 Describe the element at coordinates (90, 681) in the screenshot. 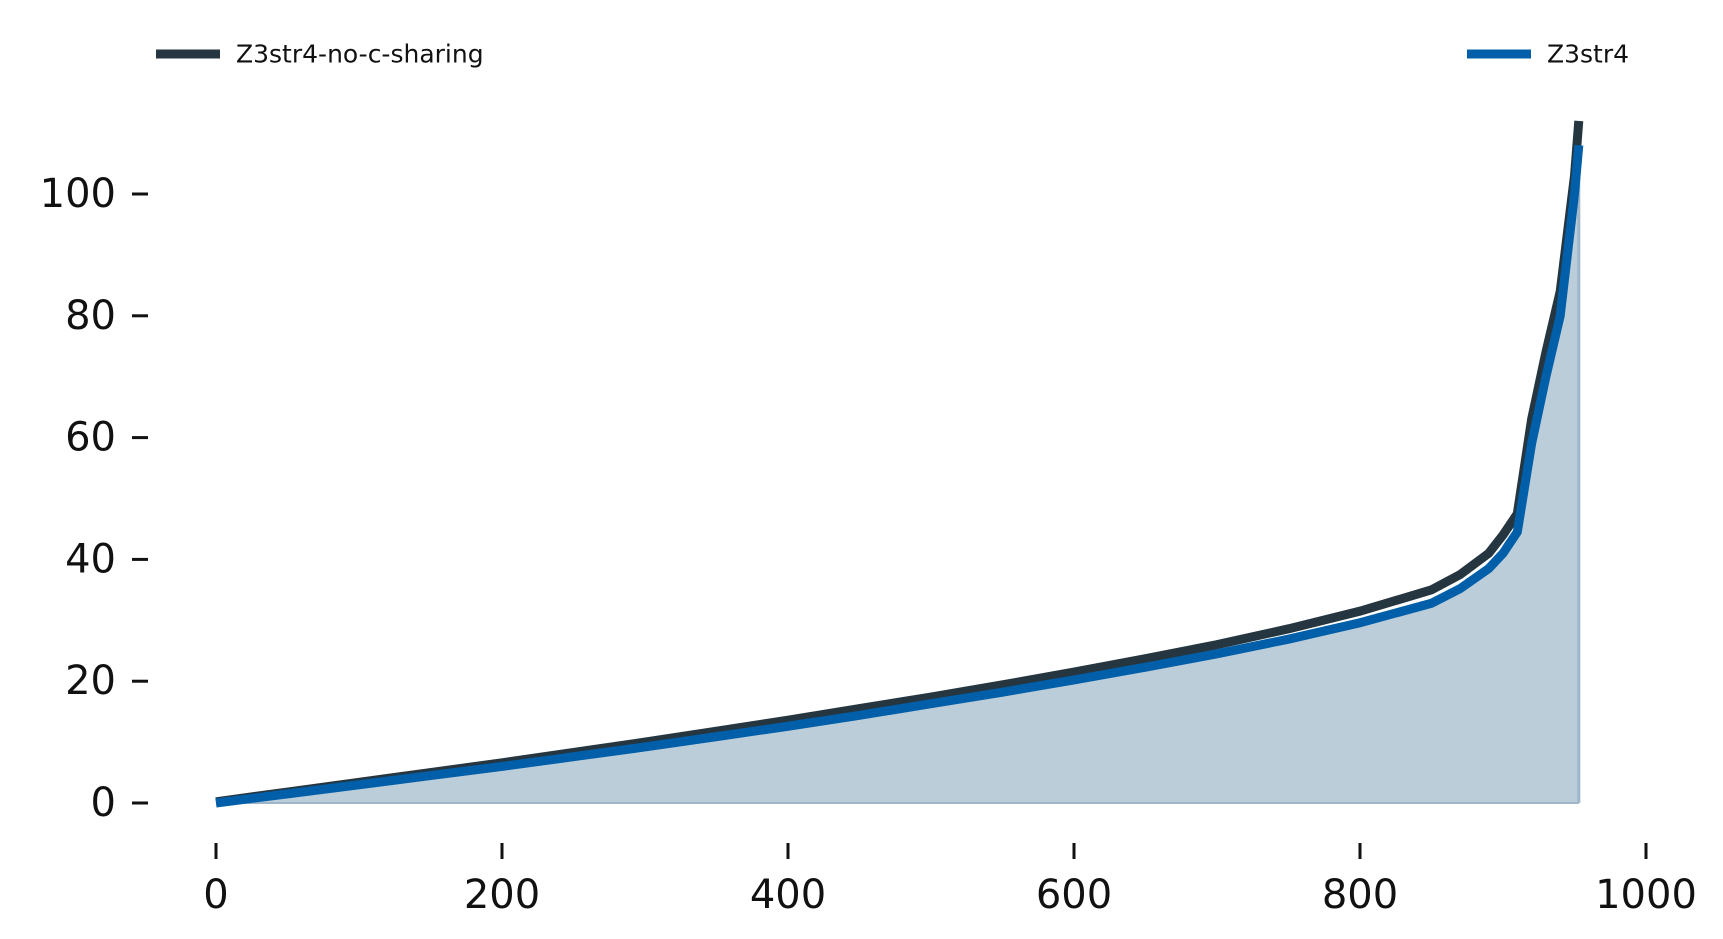

I see `y-tick-label: 20` at that location.